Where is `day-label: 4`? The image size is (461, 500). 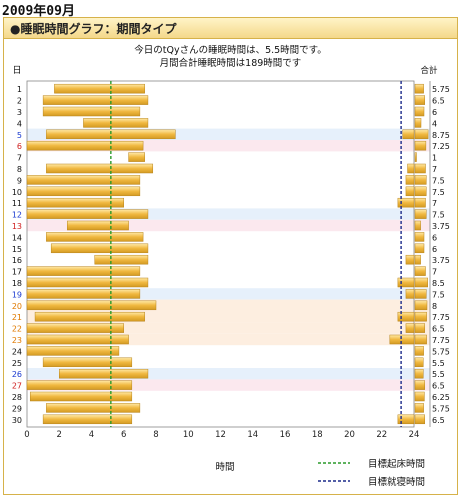 day-label: 4 is located at coordinates (19, 123).